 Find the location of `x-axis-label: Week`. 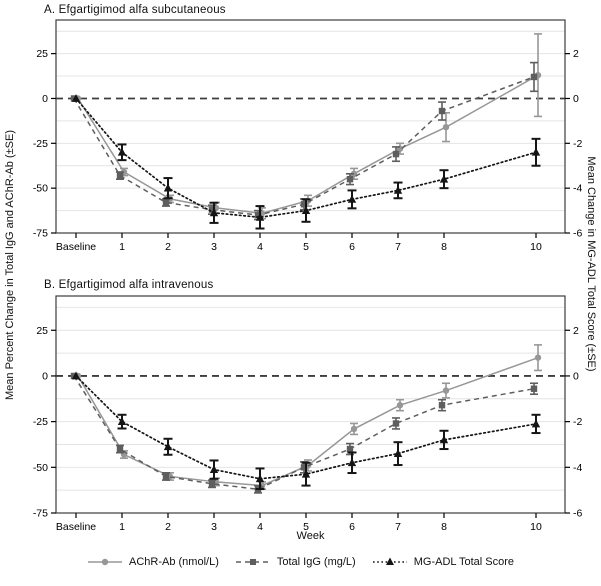

x-axis-label: Week is located at coordinates (310, 536).